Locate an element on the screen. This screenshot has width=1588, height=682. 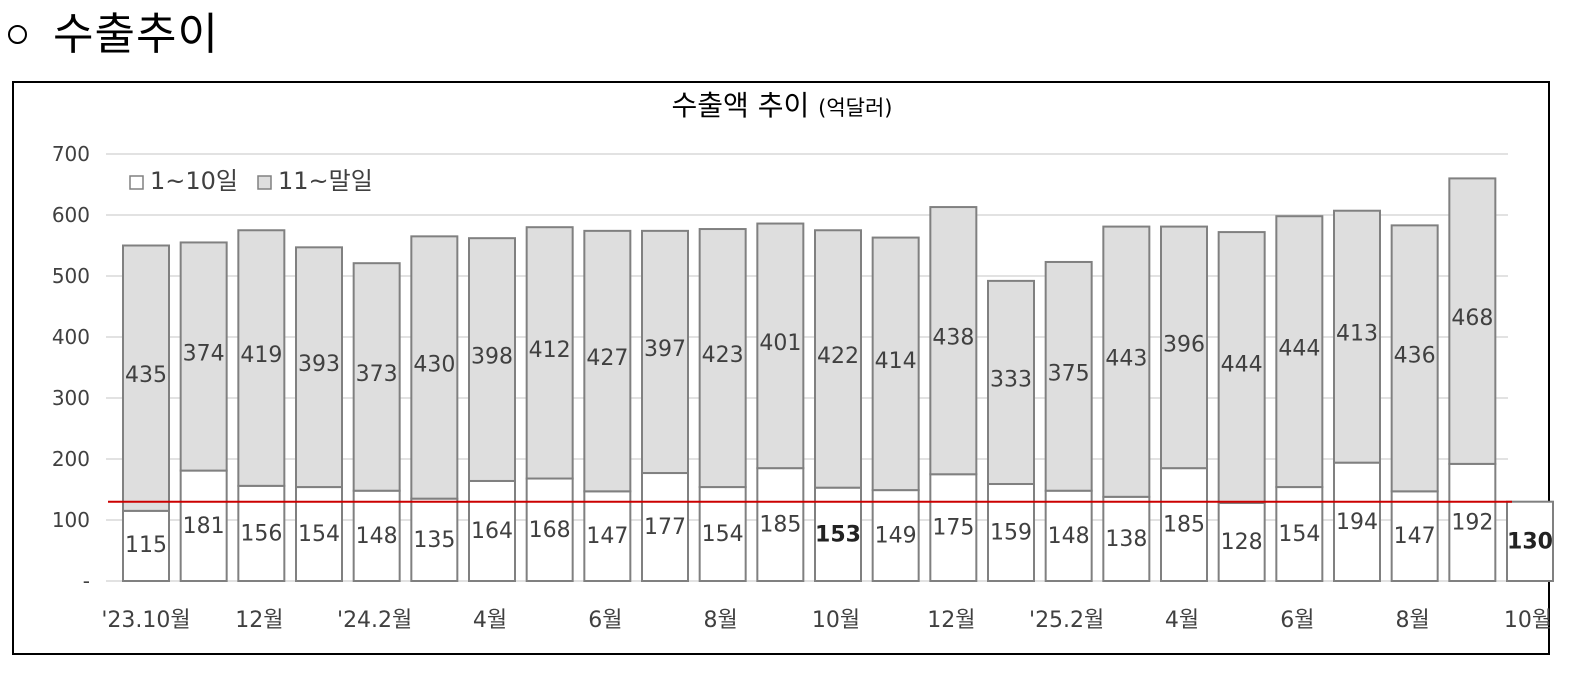
data-label-11-end: 373 is located at coordinates (377, 374).